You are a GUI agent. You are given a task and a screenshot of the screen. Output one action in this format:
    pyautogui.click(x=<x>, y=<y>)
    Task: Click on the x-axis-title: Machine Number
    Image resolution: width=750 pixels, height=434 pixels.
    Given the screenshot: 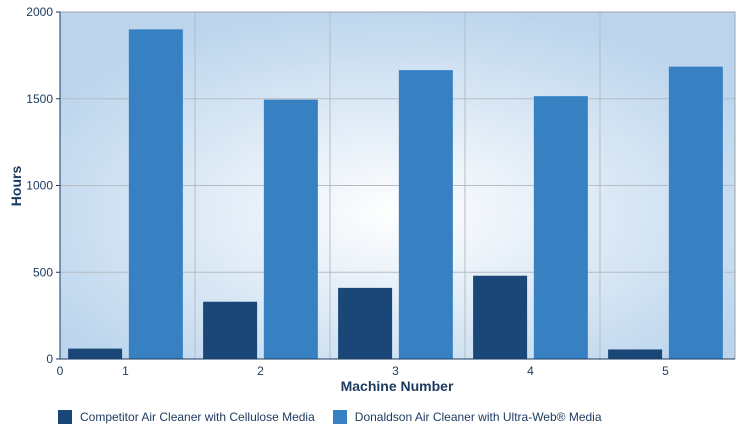 What is the action you would take?
    pyautogui.click(x=397, y=386)
    